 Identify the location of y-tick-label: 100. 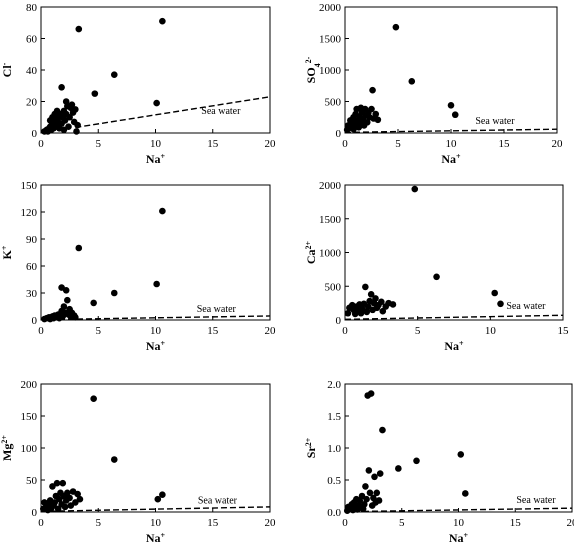
(29, 449).